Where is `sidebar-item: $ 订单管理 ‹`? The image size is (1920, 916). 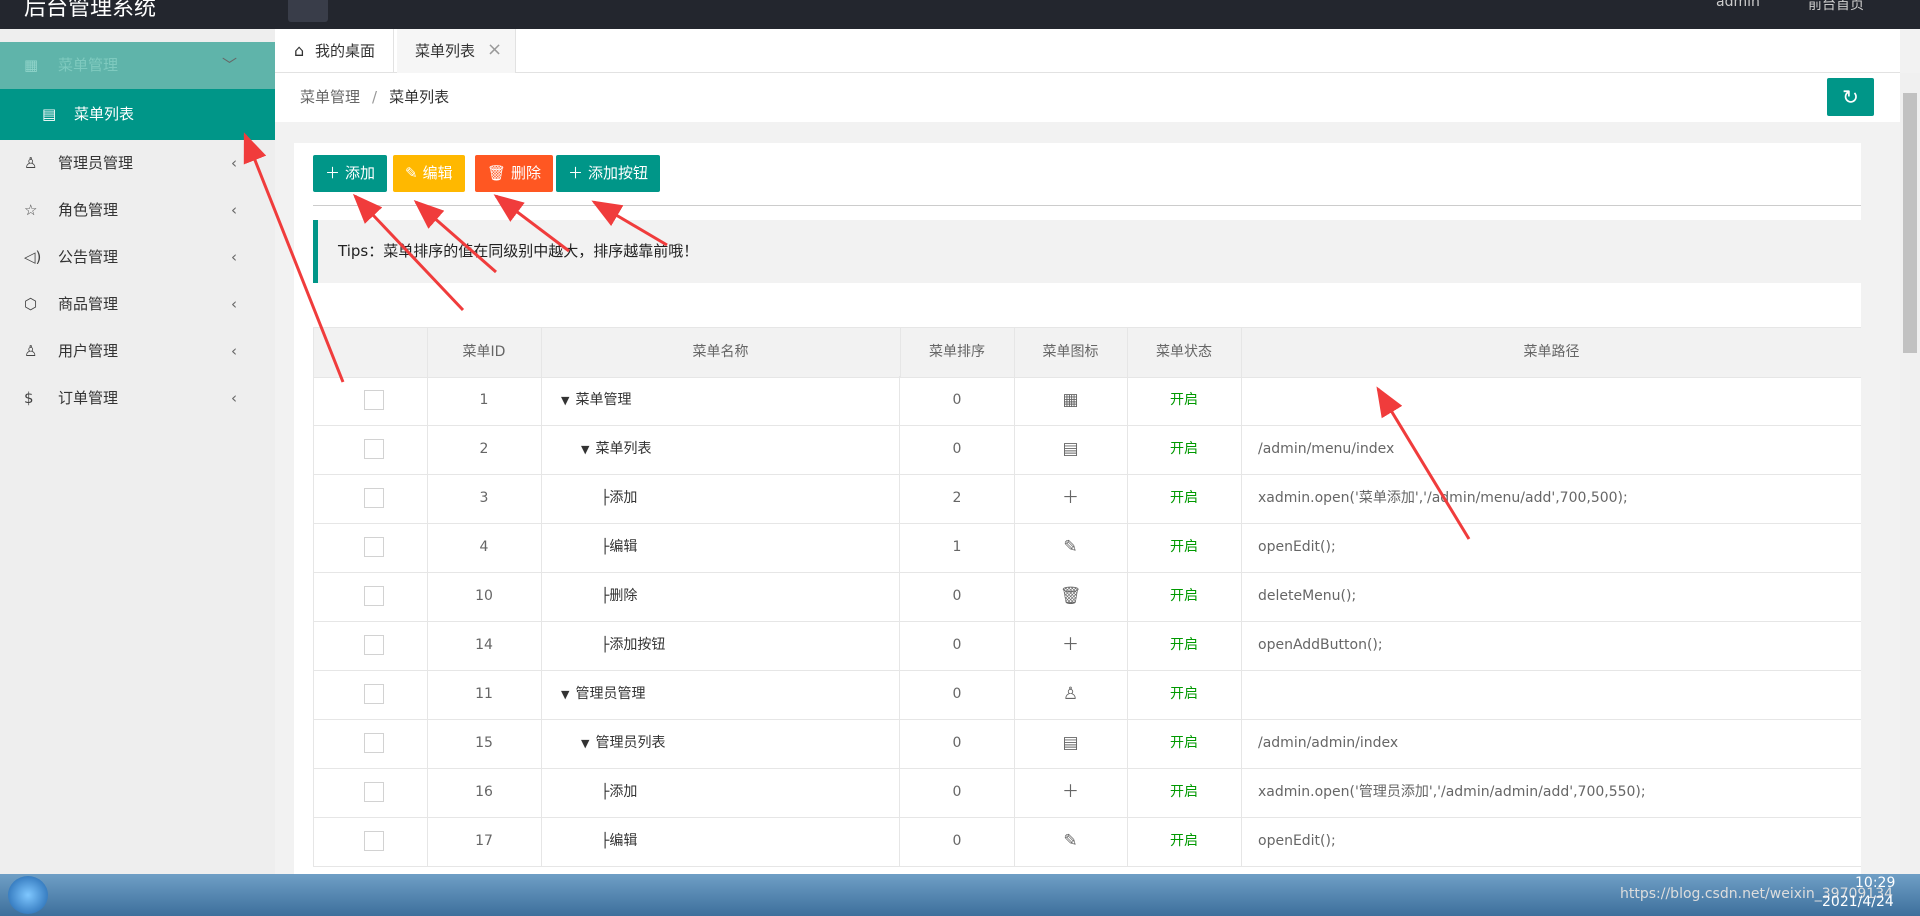 sidebar-item: $ 订单管理 ‹ is located at coordinates (137, 398).